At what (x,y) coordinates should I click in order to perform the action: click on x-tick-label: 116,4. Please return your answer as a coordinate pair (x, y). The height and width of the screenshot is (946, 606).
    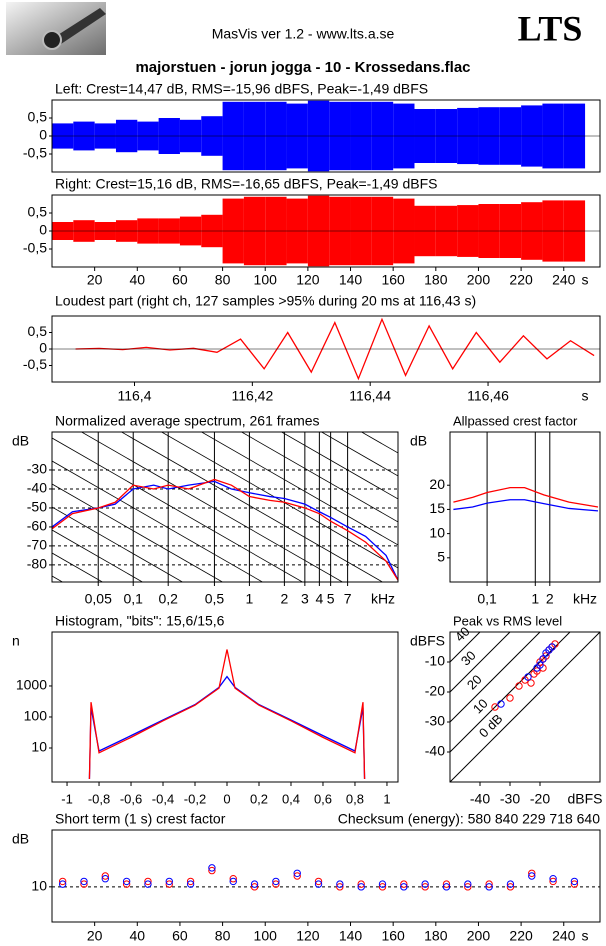
    Looking at the image, I should click on (134, 396).